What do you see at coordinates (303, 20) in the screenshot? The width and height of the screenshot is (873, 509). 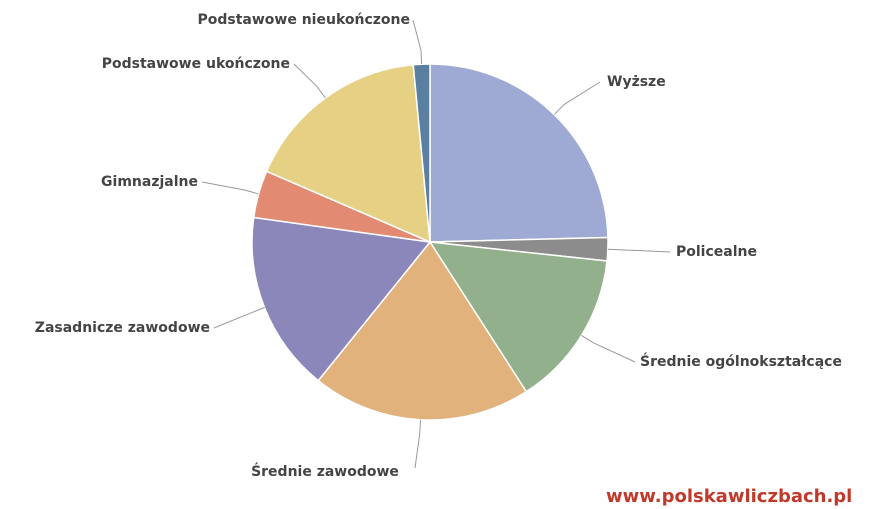 I see `slice-label: Podstawowe nieukończone` at bounding box center [303, 20].